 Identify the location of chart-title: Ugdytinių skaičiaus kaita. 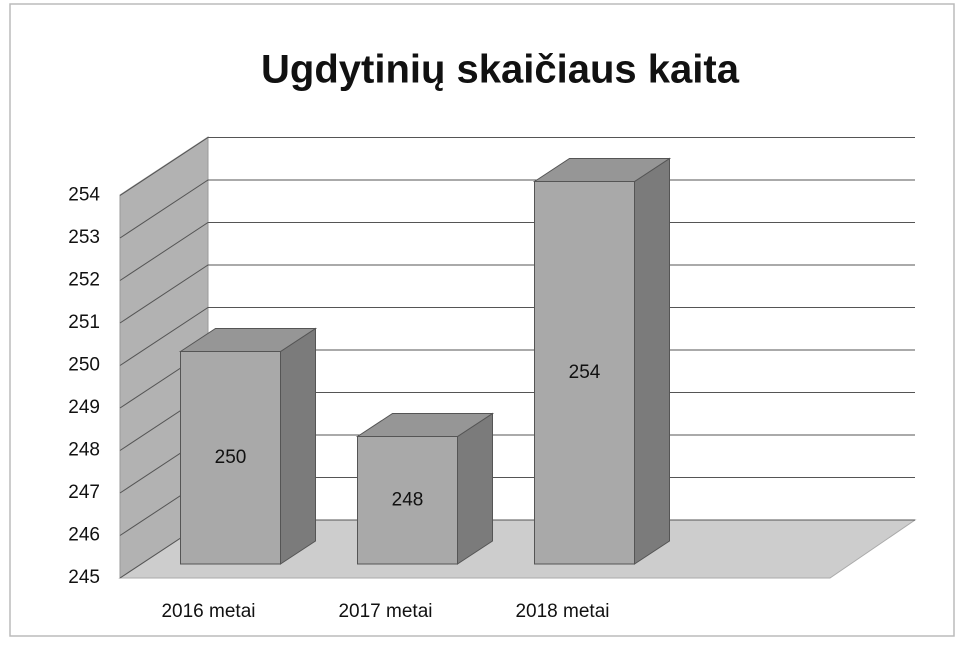
(500, 70).